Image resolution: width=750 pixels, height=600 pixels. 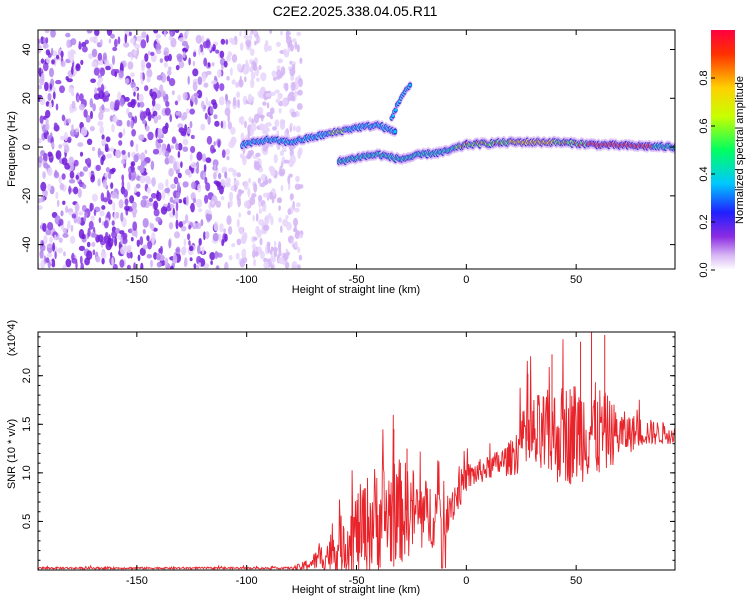 What do you see at coordinates (247, 280) in the screenshot?
I see `spectrogram-x-tick-label: -100` at bounding box center [247, 280].